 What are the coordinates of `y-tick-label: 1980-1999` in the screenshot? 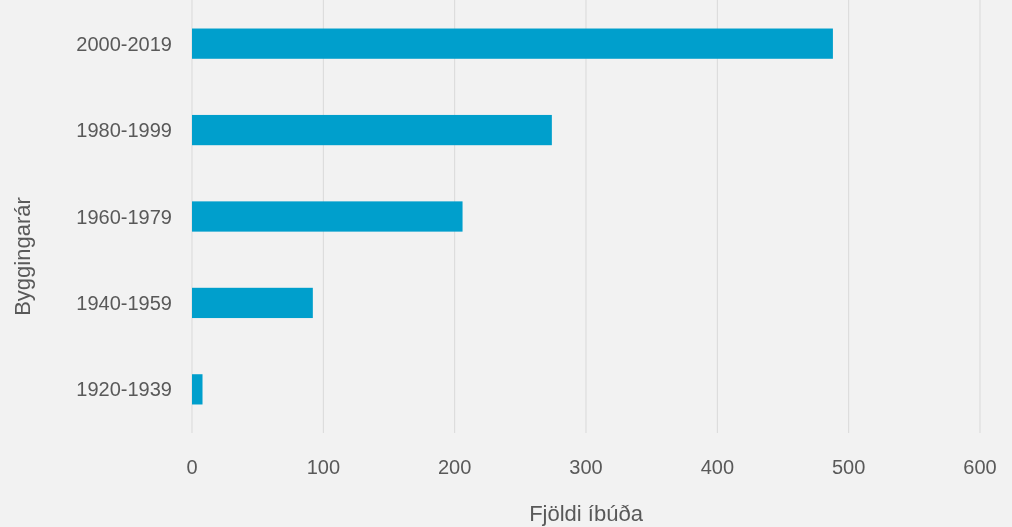 It's located at (124, 130).